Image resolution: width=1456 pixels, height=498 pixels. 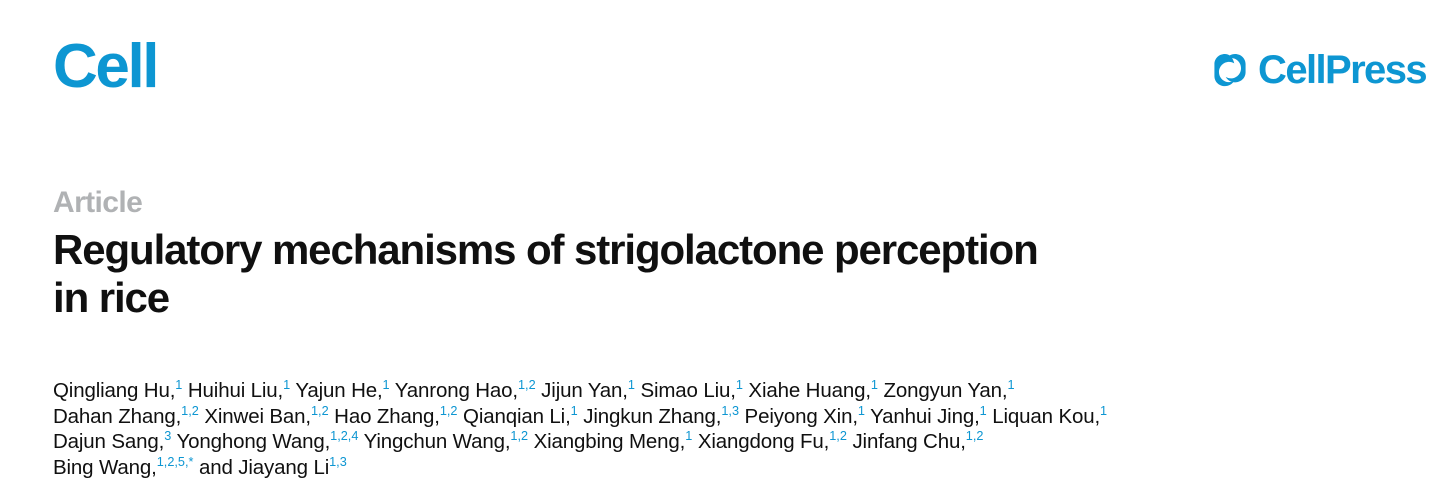 What do you see at coordinates (261, 467) in the screenshot?
I see `author-name: and Jiayang Li` at bounding box center [261, 467].